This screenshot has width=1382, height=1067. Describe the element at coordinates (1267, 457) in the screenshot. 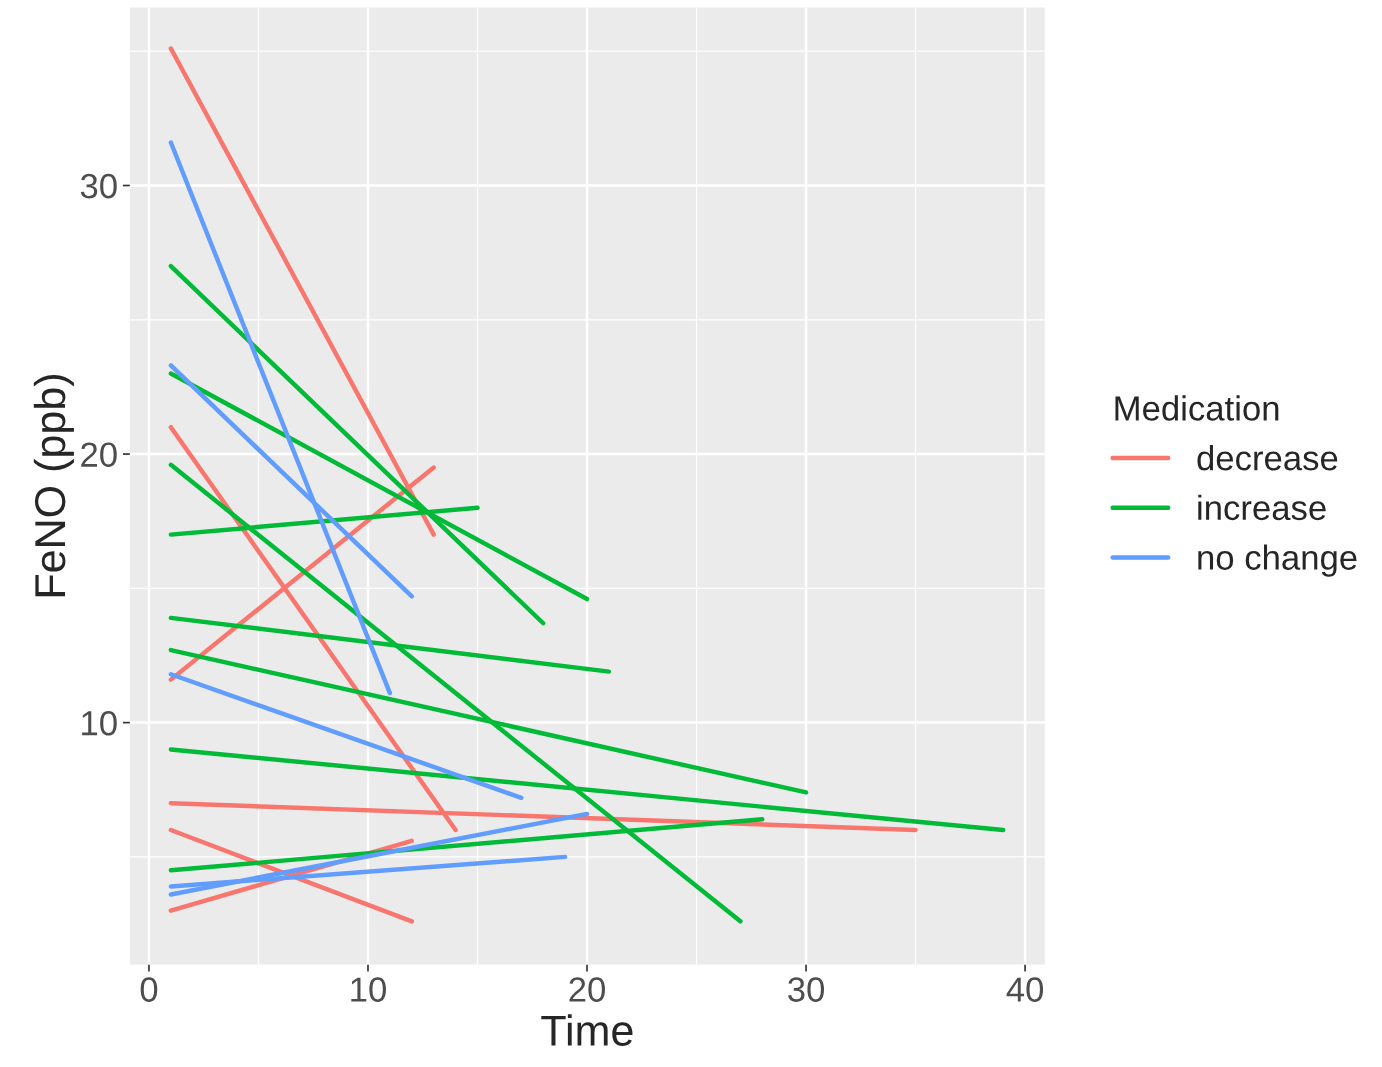

I see `legend-label: decrease` at that location.